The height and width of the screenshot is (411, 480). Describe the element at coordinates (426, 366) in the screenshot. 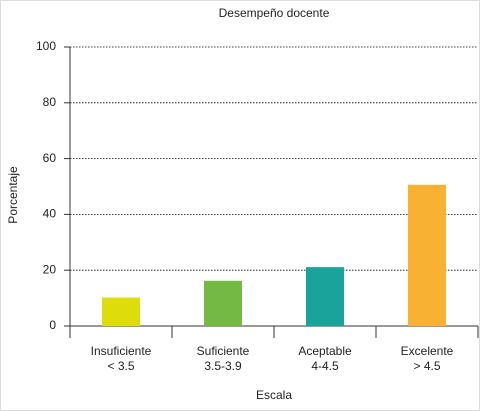

I see `x-tick-label: > 4.5` at that location.